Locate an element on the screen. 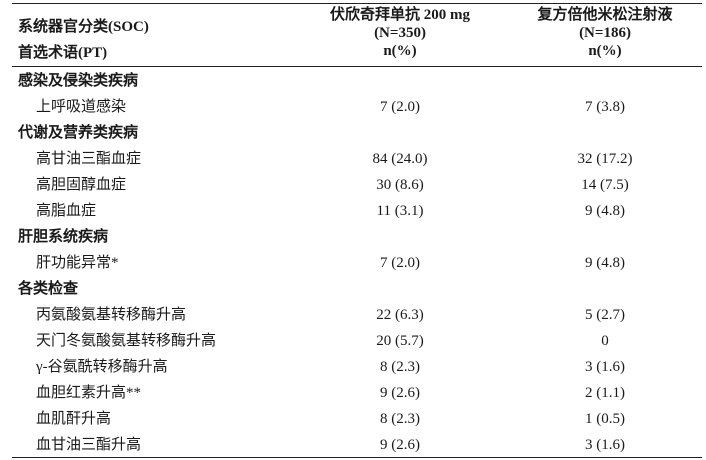 The image size is (706, 460). table-row: 天门冬氨酸氨基转移酶升高 20 (5.7) 0 is located at coordinates (353, 341).